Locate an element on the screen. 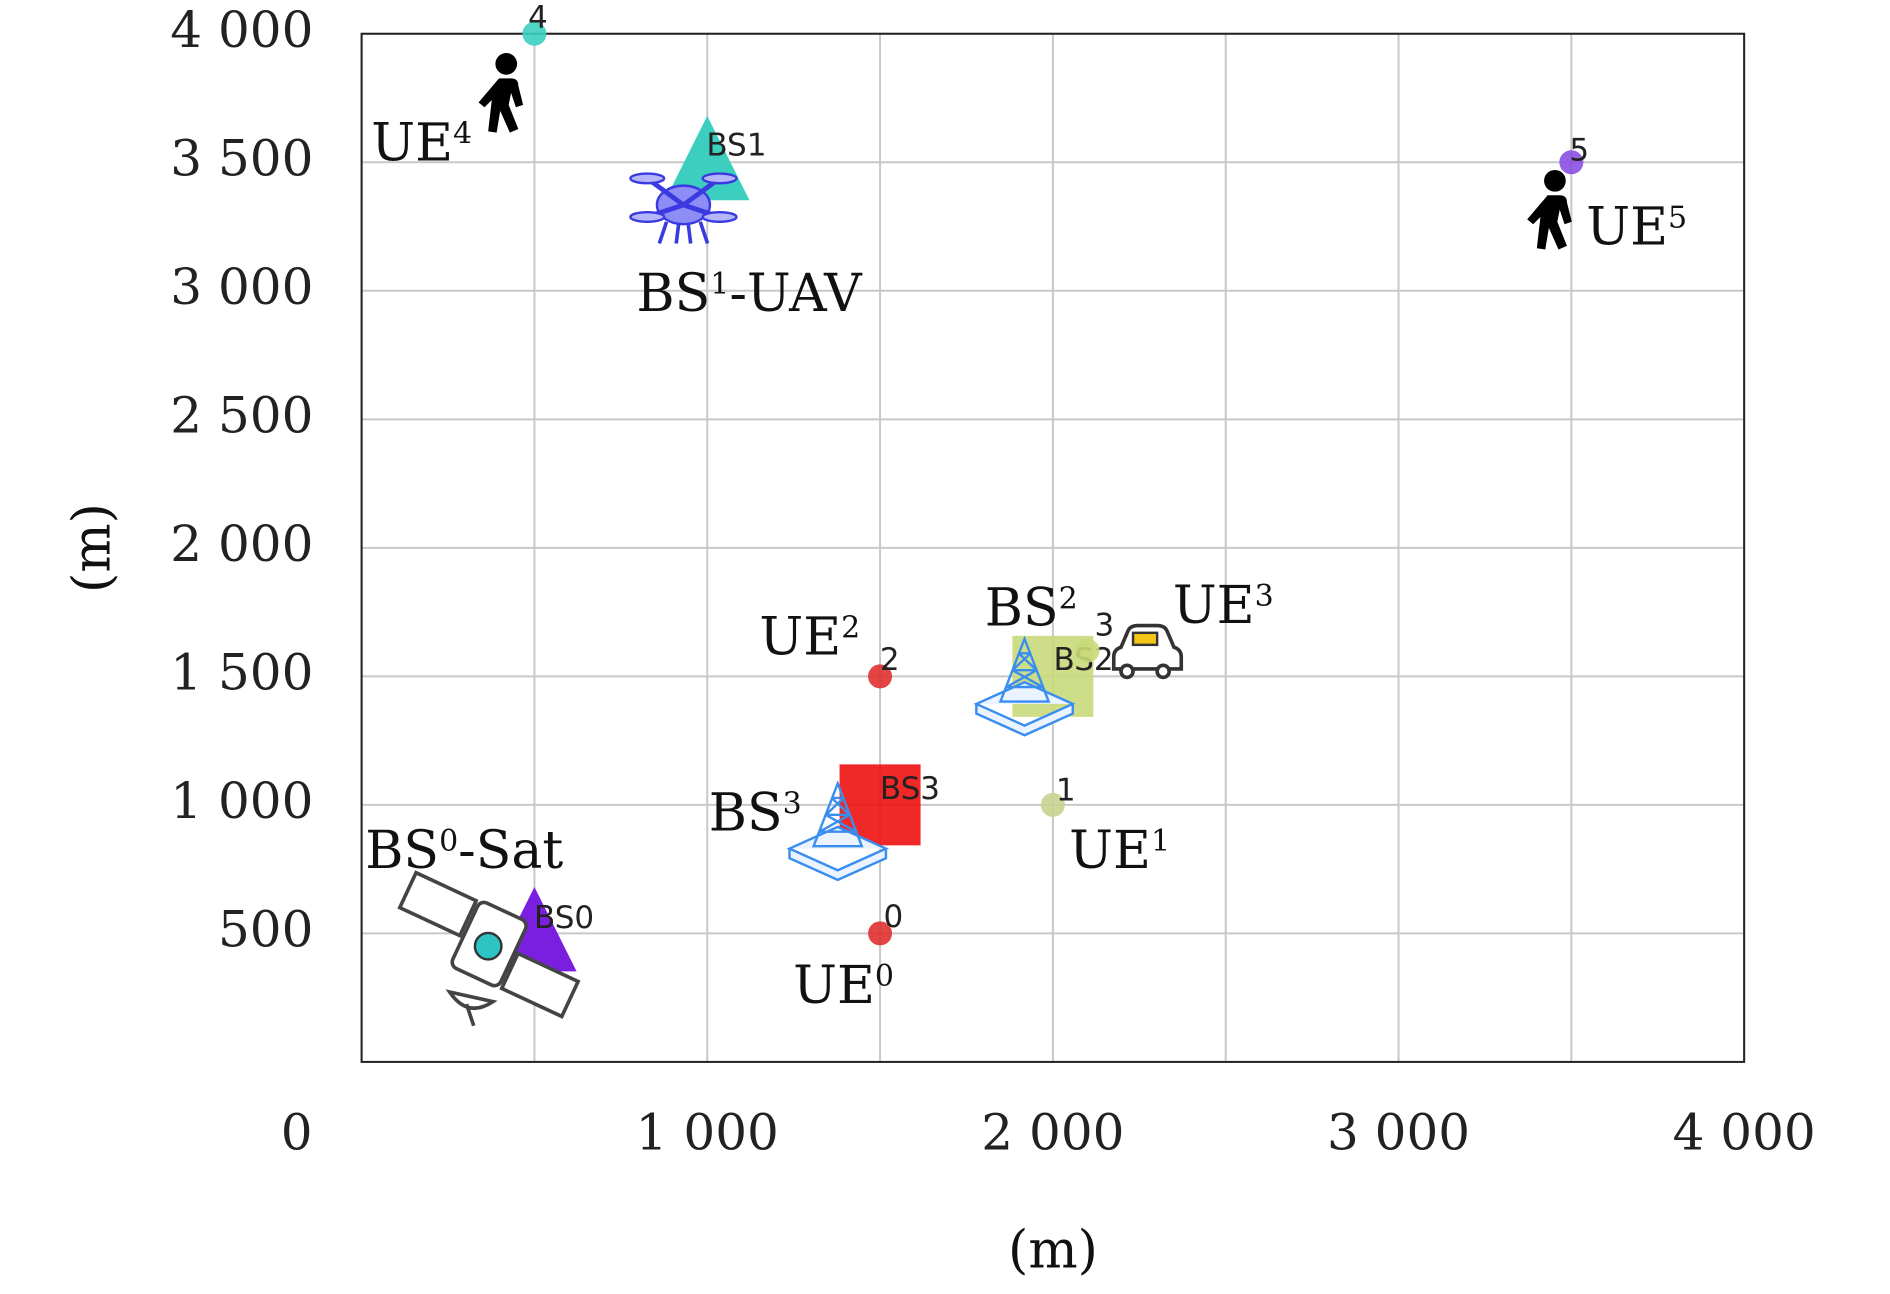  ue-label: UE5 is located at coordinates (1636, 228).